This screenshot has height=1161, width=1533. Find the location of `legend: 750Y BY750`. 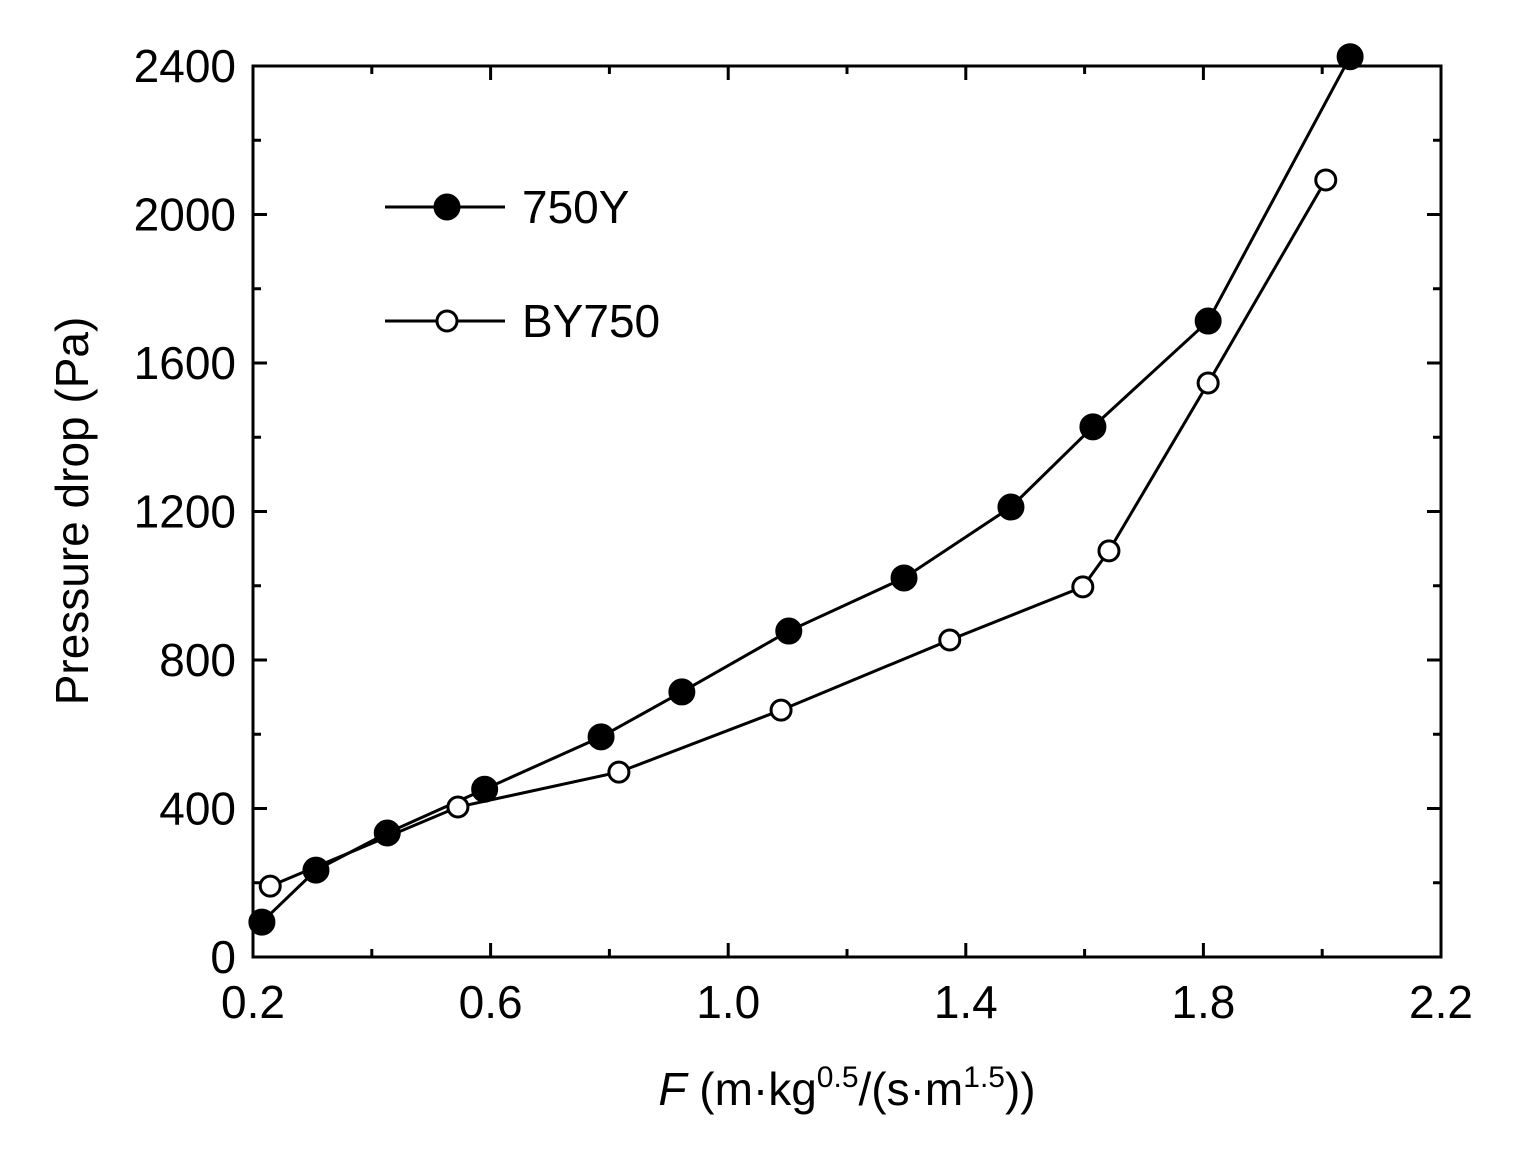

legend: 750Y BY750 is located at coordinates (522, 264).